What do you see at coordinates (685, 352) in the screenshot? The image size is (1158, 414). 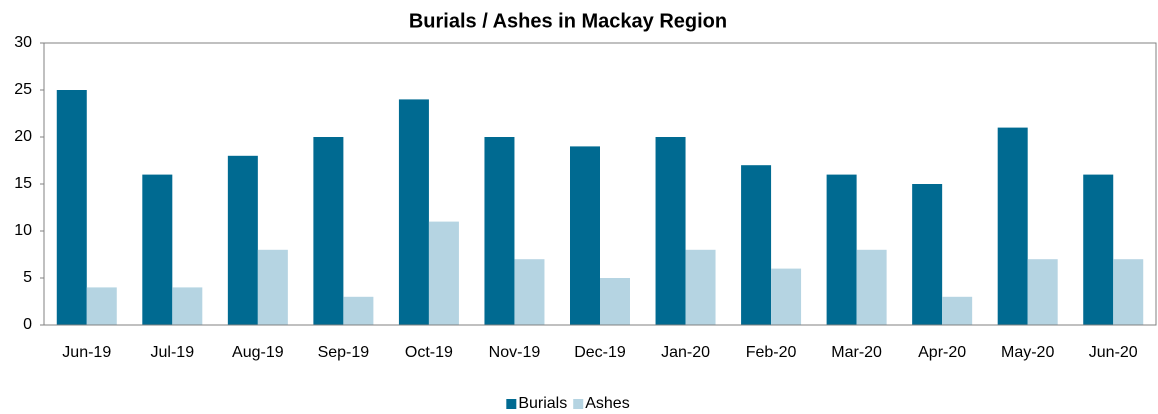 I see `x-tick-label: Jan-20` at bounding box center [685, 352].